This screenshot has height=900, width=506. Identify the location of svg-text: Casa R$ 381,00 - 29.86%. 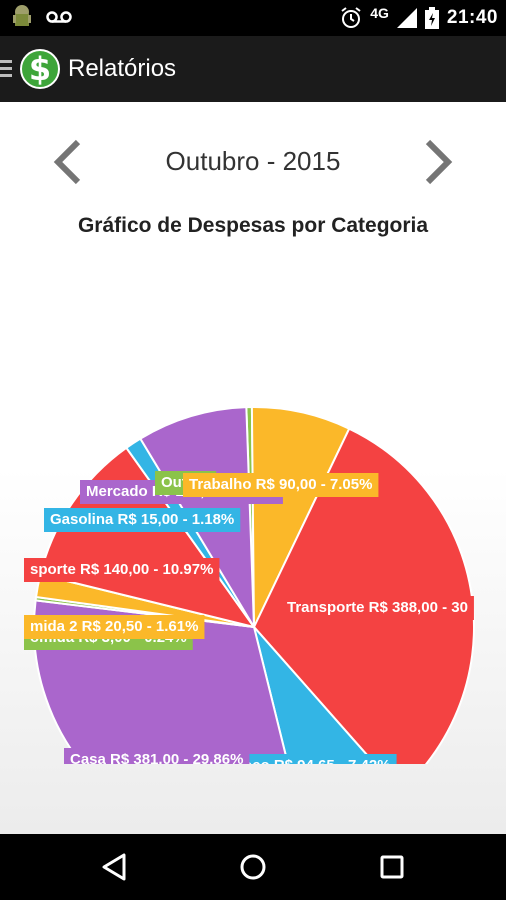
(156, 757).